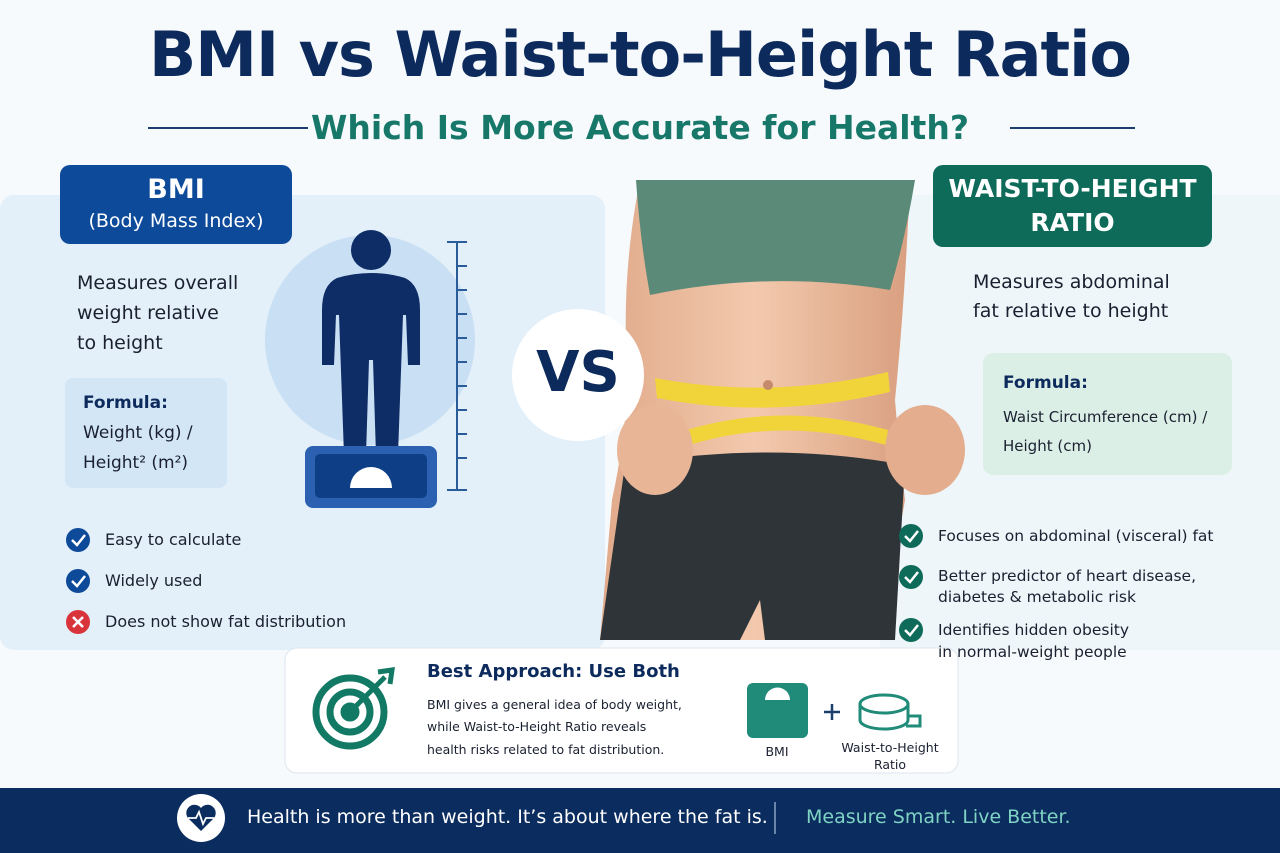 The width and height of the screenshot is (1280, 853). What do you see at coordinates (78, 622) in the screenshot?
I see `cross-mark` at bounding box center [78, 622].